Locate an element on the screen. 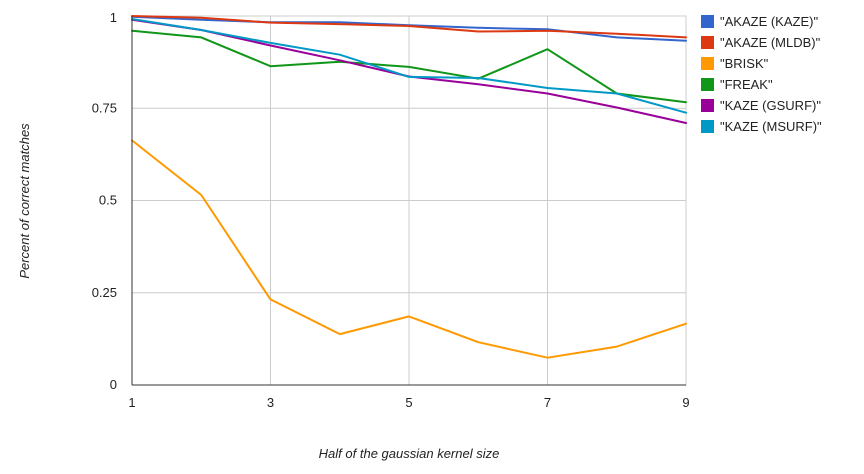 This screenshot has height=474, width=864. legend-label: "KAZE (GSURF)" is located at coordinates (770, 105).